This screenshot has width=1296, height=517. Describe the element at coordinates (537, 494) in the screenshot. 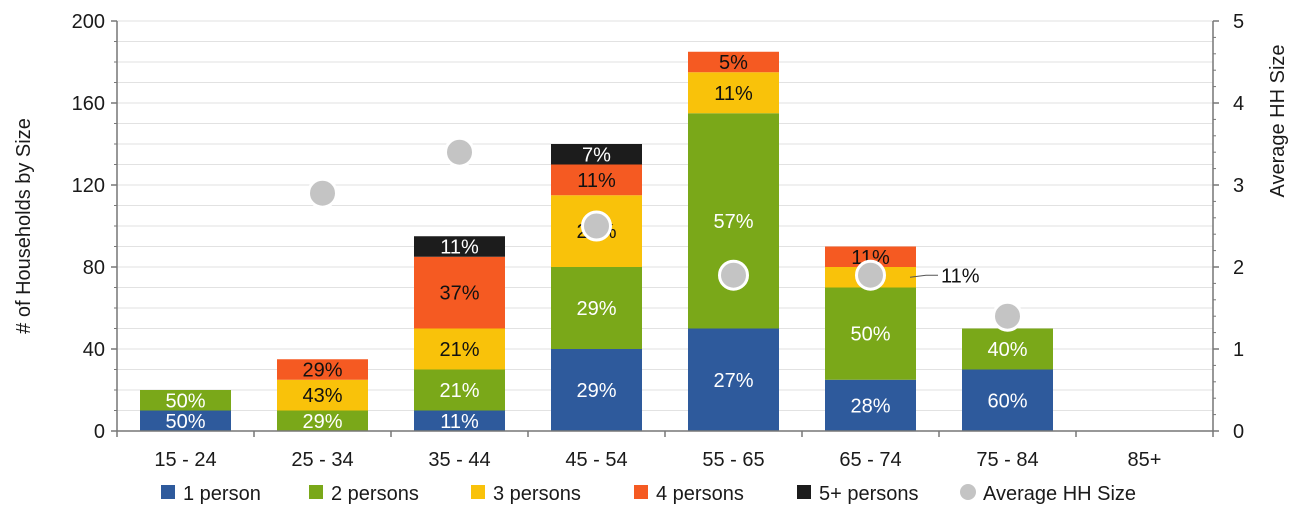

I see `legend-label: 3 persons` at that location.